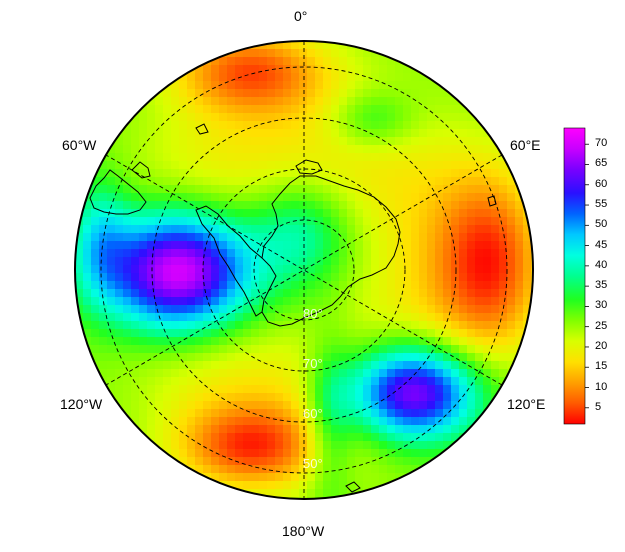 Image resolution: width=625 pixels, height=552 pixels. Describe the element at coordinates (120, 188) in the screenshot. I see `coastline-south-america` at that location.